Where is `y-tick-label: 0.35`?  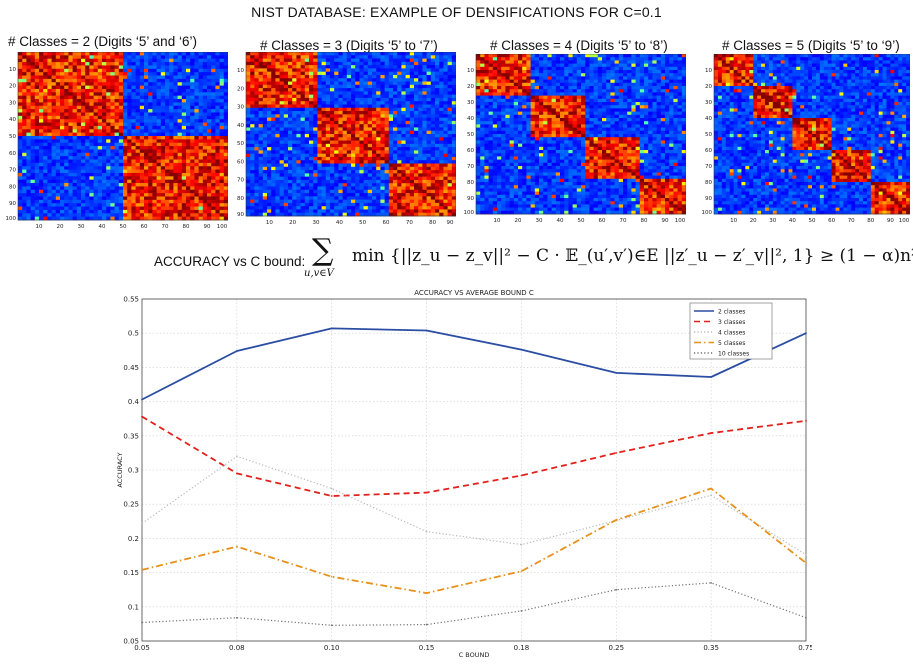 y-tick-label: 0.35 is located at coordinates (131, 436).